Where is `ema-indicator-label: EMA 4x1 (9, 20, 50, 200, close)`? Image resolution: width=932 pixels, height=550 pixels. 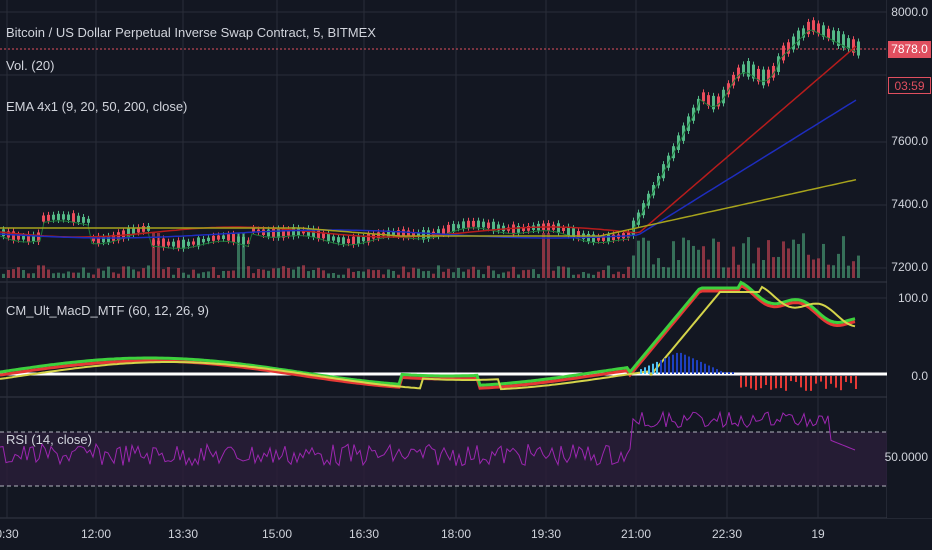 ema-indicator-label: EMA 4x1 (9, 20, 50, 200, close) is located at coordinates (97, 106).